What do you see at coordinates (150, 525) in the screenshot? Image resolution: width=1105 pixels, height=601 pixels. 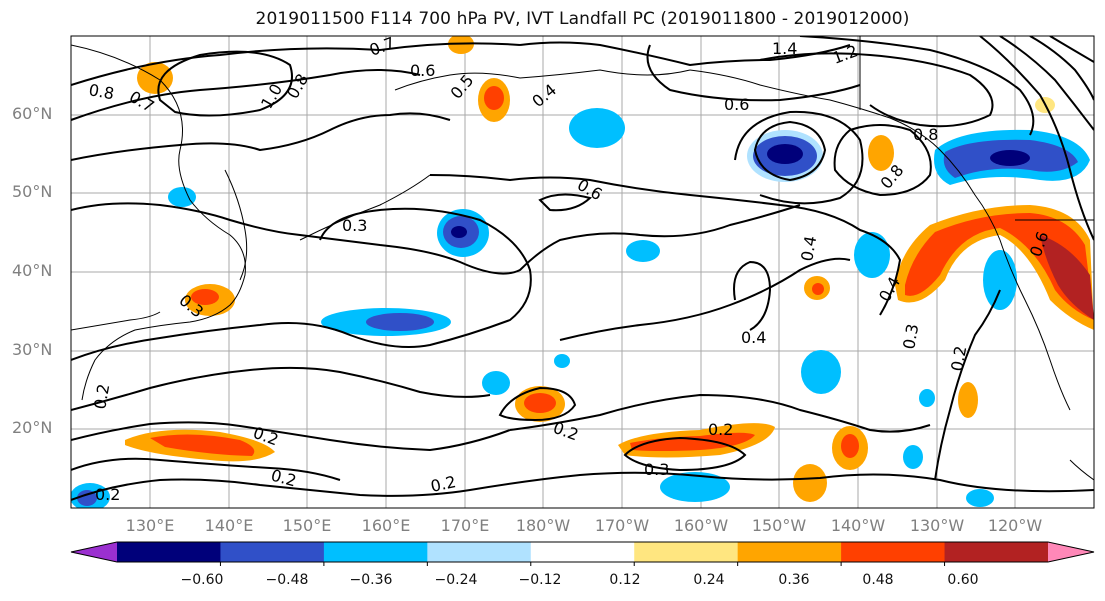 I see `lon-label: 130°E` at bounding box center [150, 525].